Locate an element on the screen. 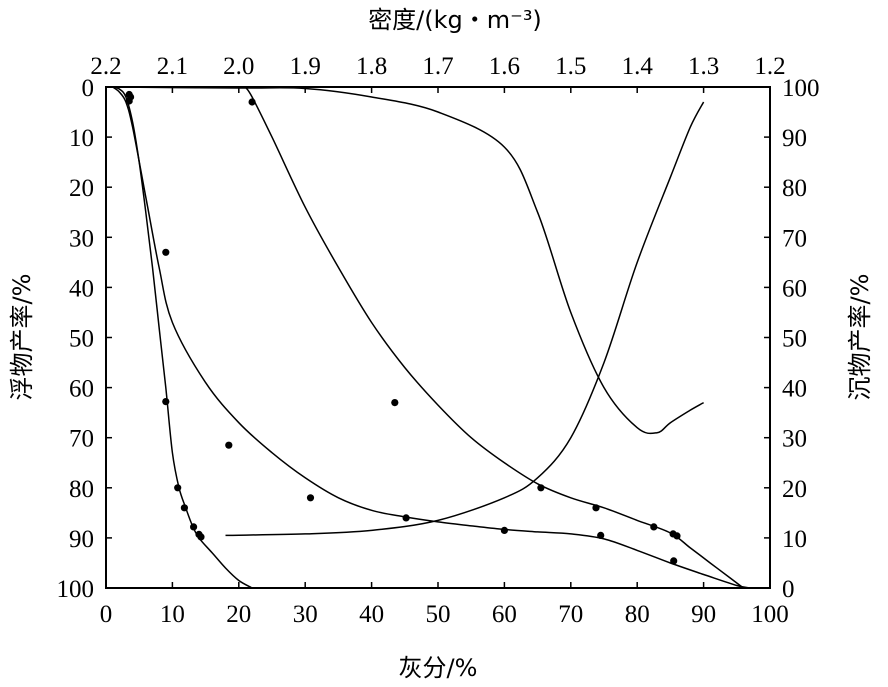  top-tick-label: 2.1 is located at coordinates (172, 66).